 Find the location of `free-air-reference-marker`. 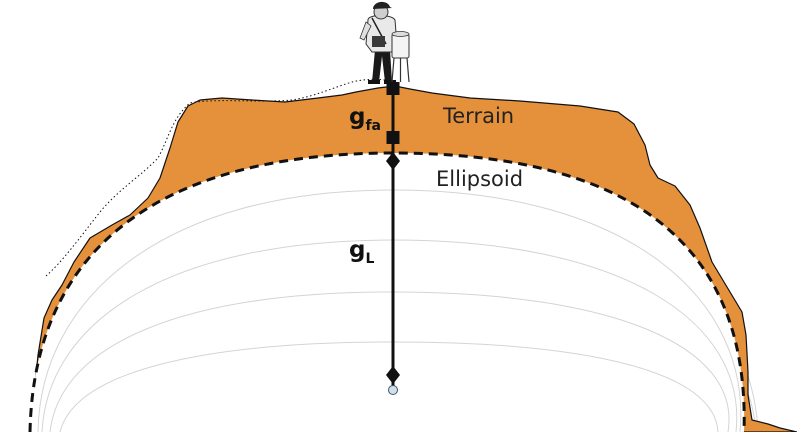

free-air-reference-marker is located at coordinates (393, 137).